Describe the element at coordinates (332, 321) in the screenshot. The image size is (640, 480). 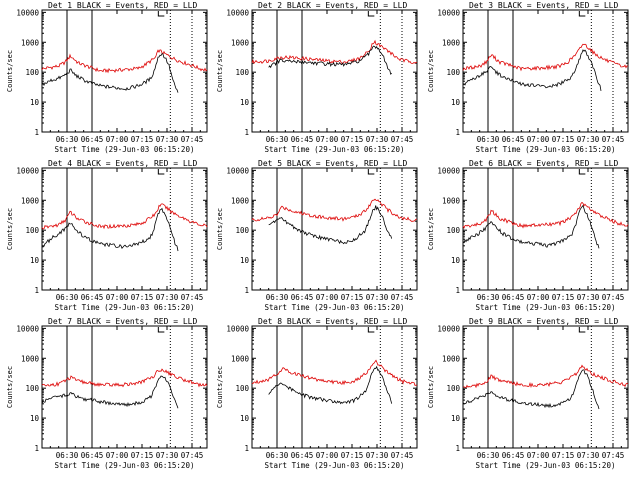
I see `panel-title: Det 8 BLACK = Events, RED = LLD` at that location.